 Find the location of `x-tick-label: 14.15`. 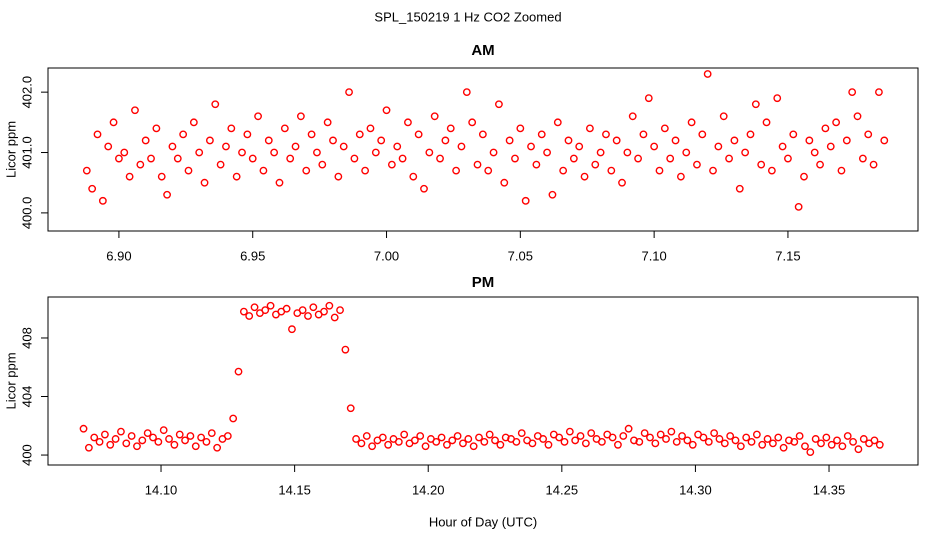

x-tick-label: 14.15 is located at coordinates (294, 489).